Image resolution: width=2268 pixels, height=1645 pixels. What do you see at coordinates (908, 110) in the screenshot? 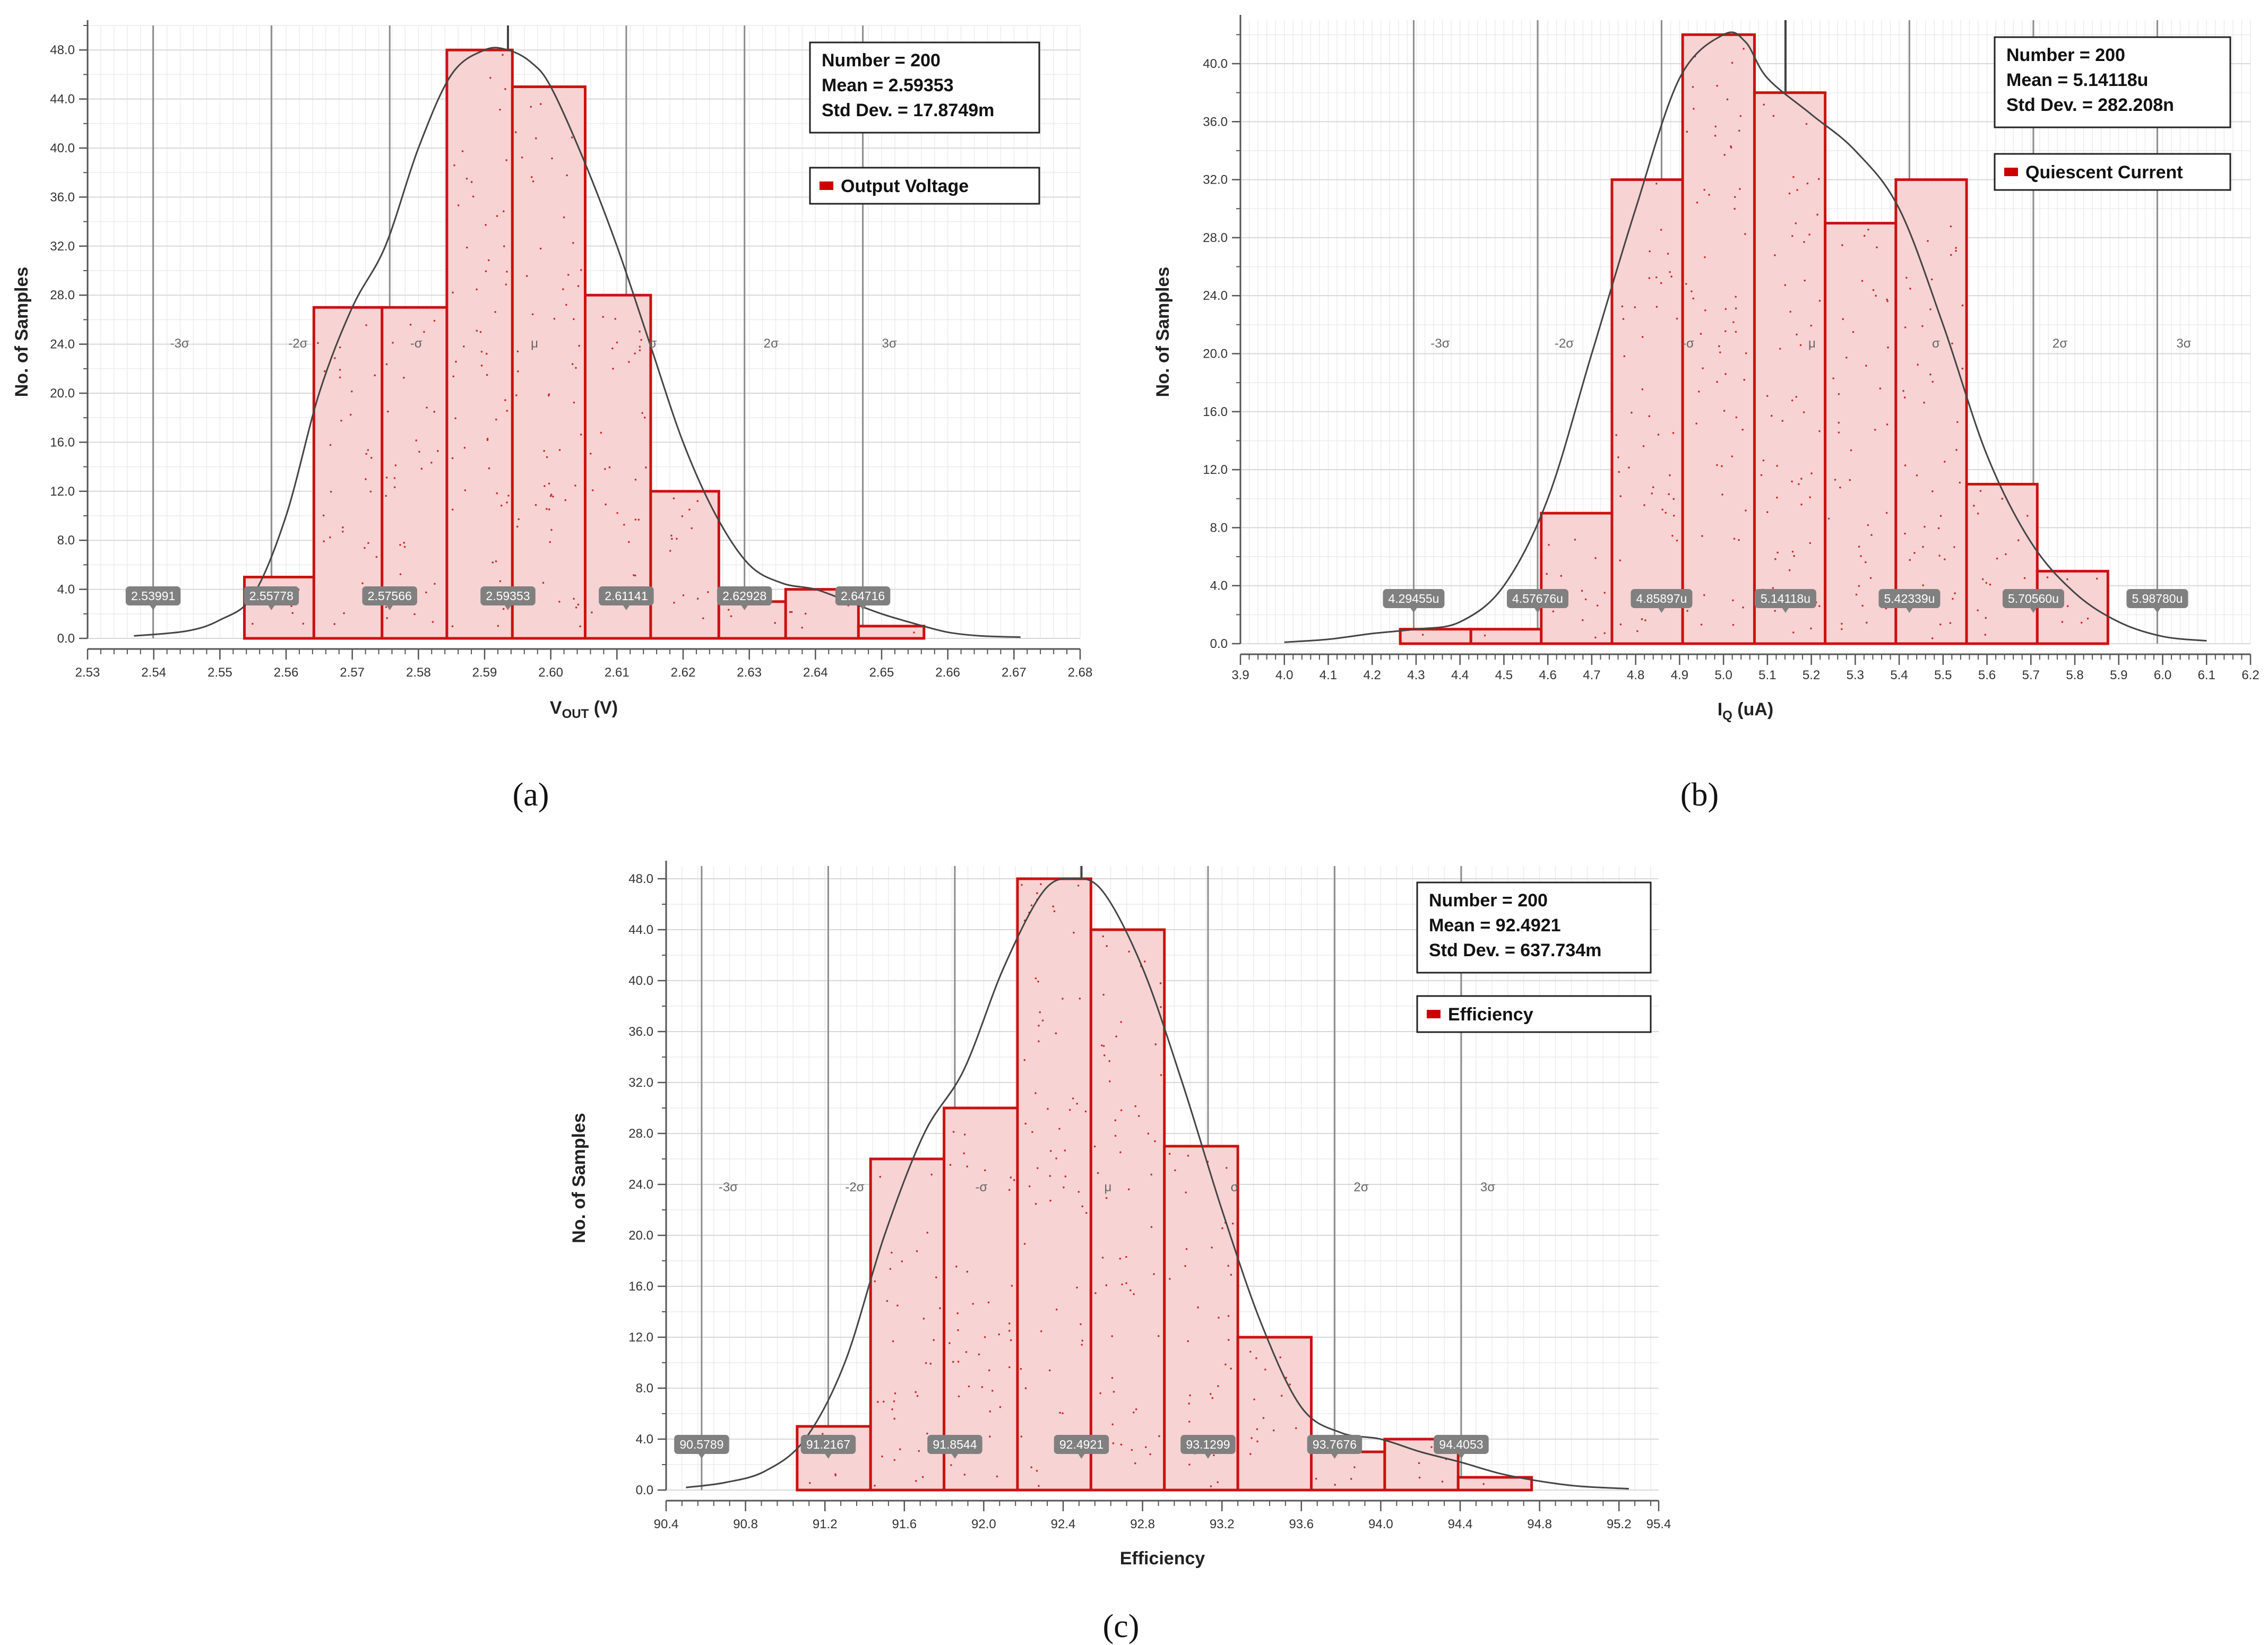
I see `stats-line: Std Dev. = 17.8749m` at bounding box center [908, 110].